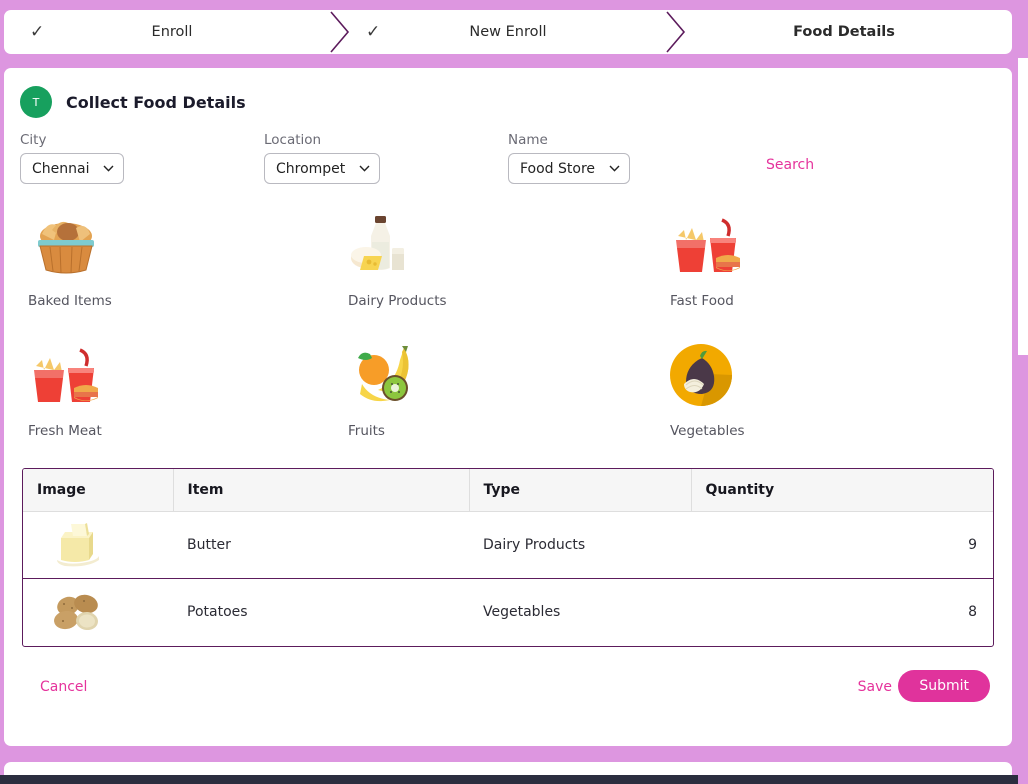 This screenshot has width=1028, height=784. I want to click on submit-button: Submit, so click(944, 685).